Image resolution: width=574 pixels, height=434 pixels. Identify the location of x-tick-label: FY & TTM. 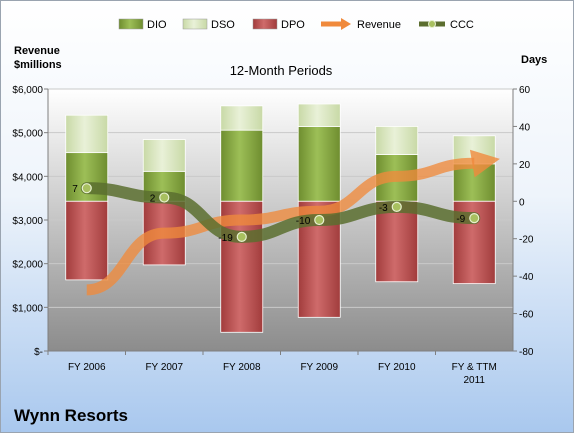
(474, 367).